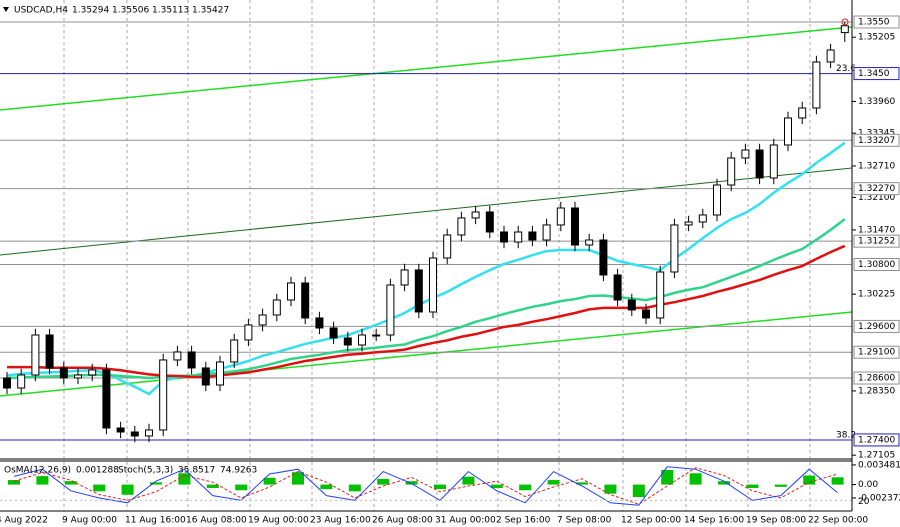 Image resolution: width=900 pixels, height=527 pixels. I want to click on x-tick-label: 2 Sep 16:00, so click(523, 521).